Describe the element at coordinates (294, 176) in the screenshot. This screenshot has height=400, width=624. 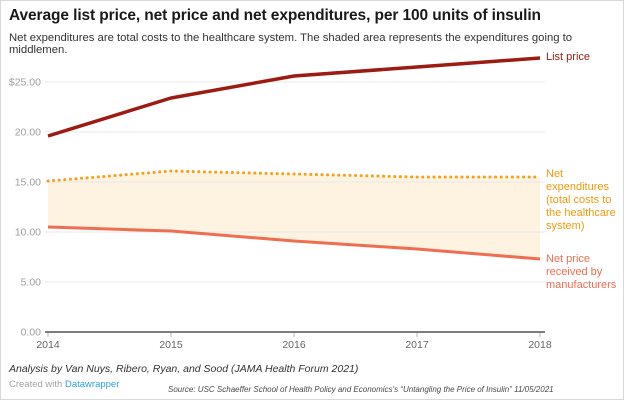
I see `series-line-net-expenditures` at that location.